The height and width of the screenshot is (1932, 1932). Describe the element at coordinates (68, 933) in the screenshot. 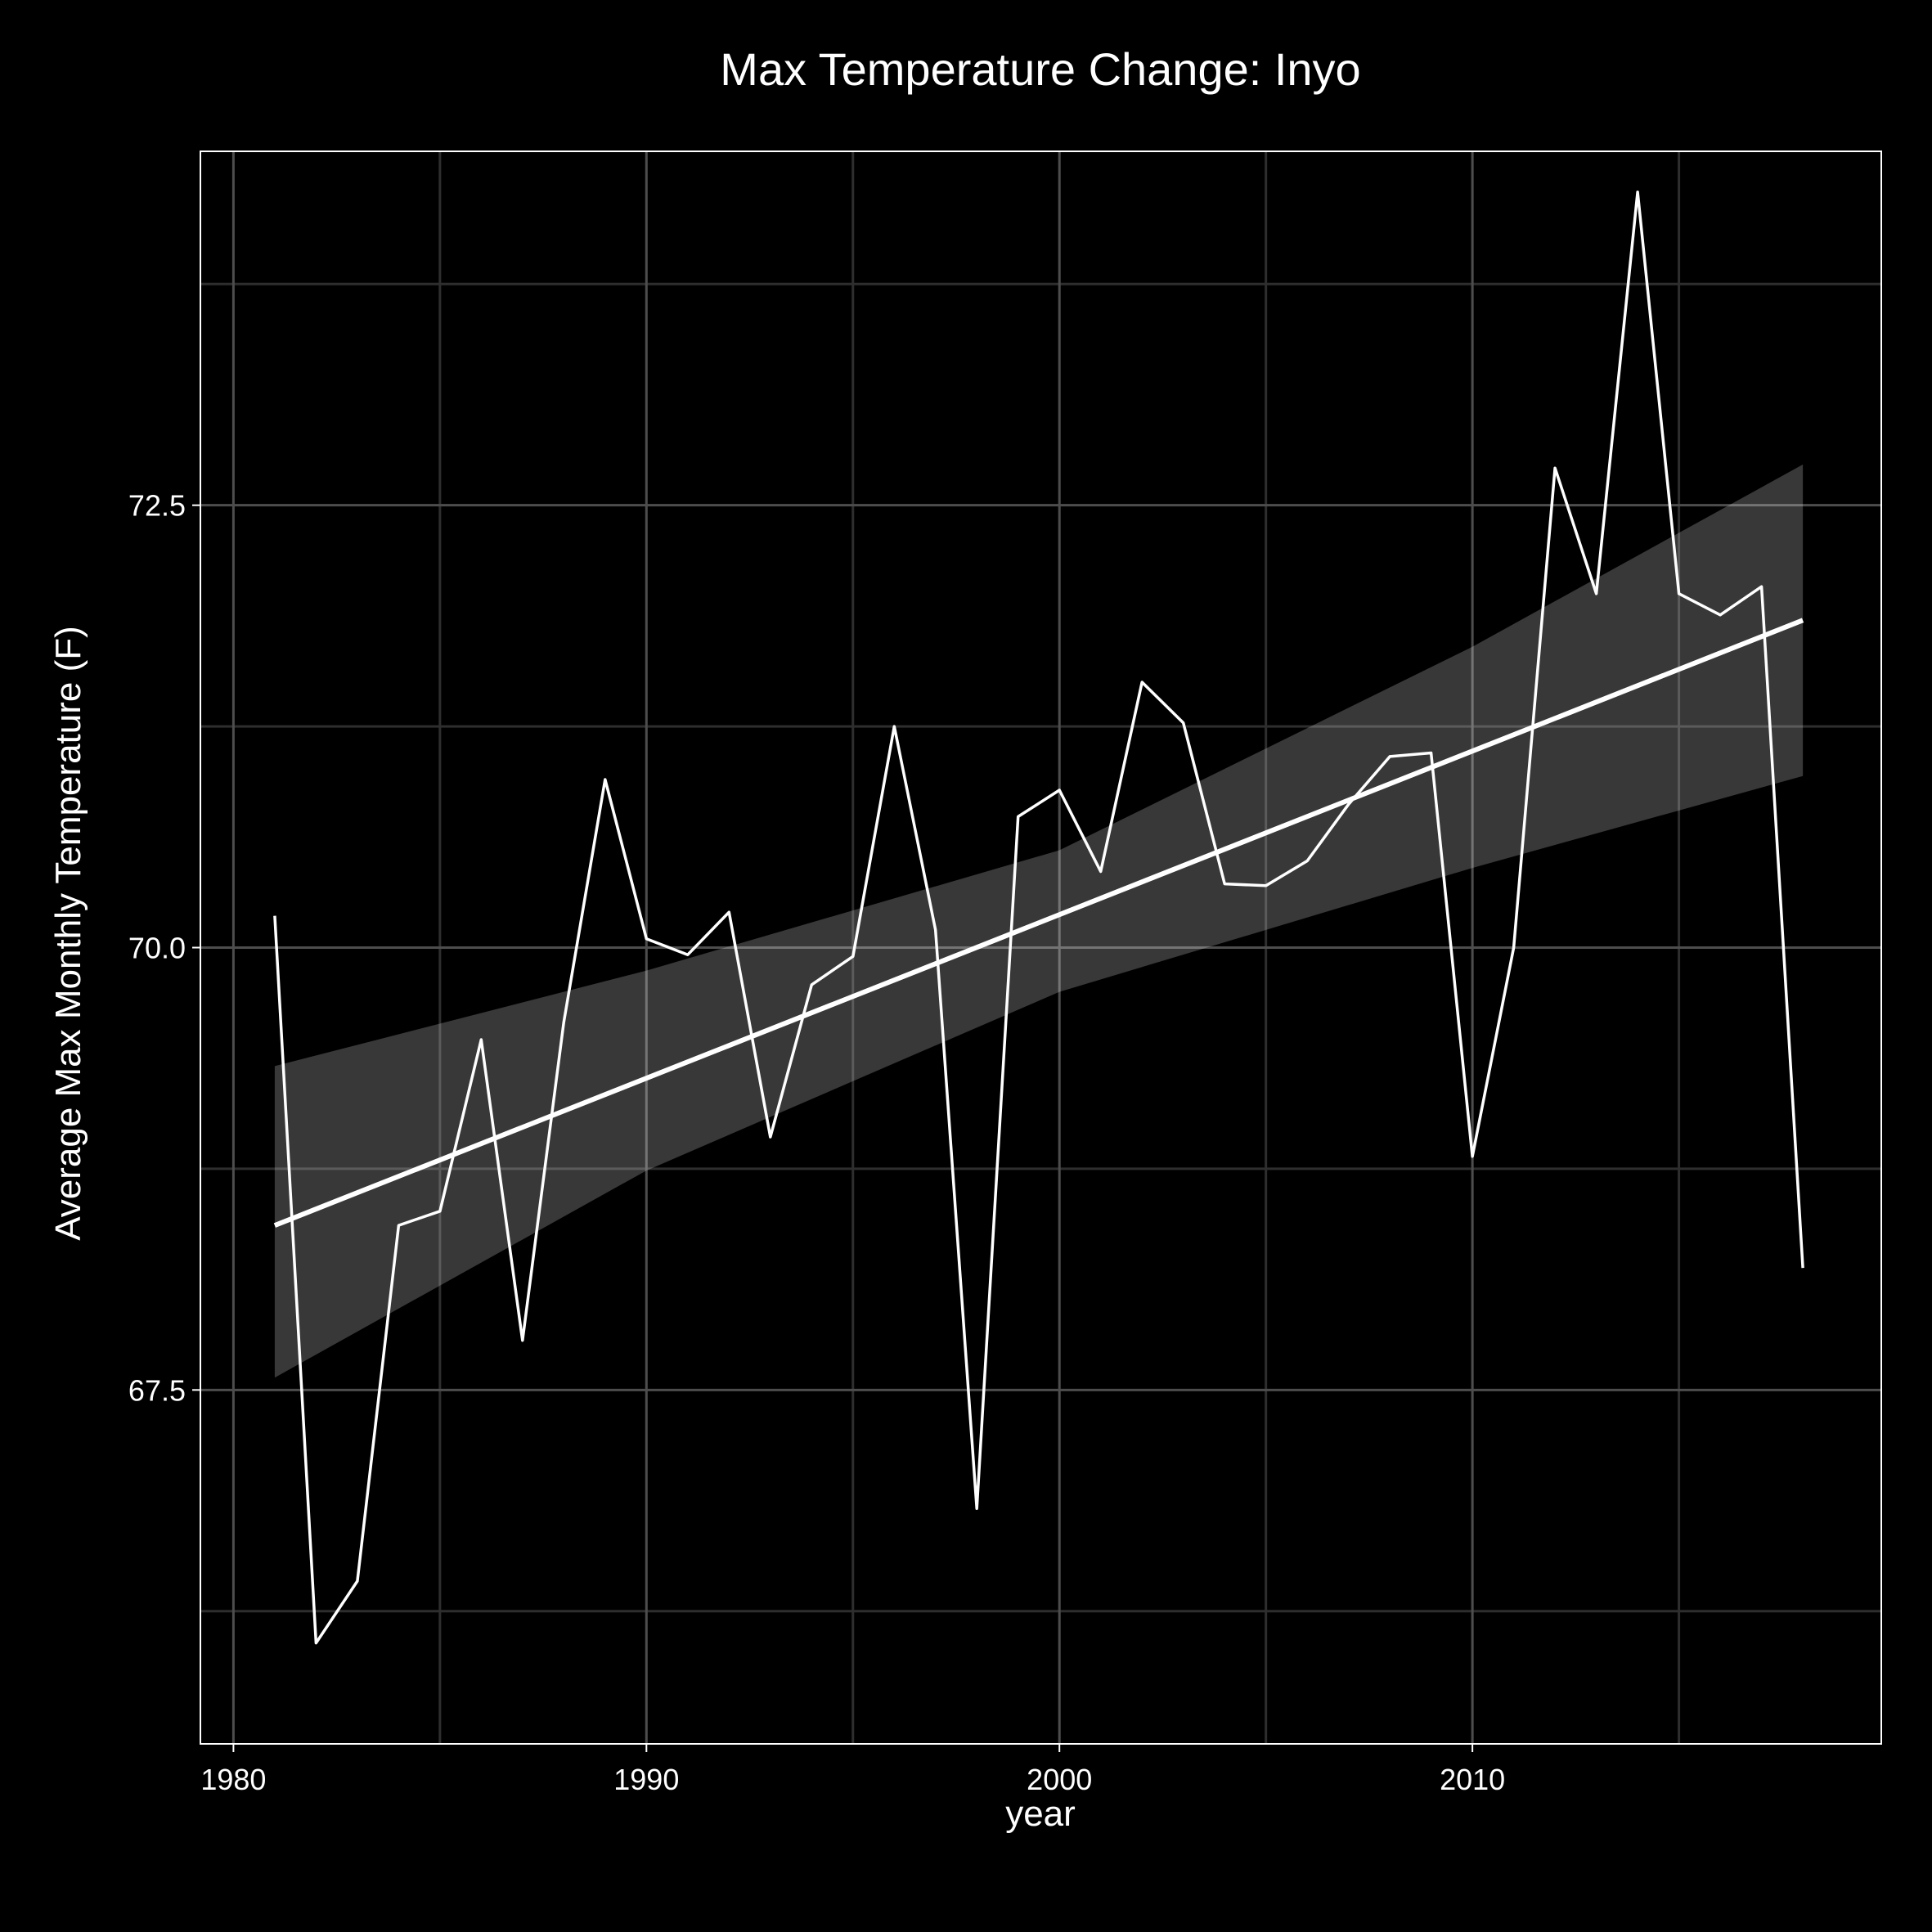

I see `y-axis-label: Average Max Monthly Temperature (F)` at that location.